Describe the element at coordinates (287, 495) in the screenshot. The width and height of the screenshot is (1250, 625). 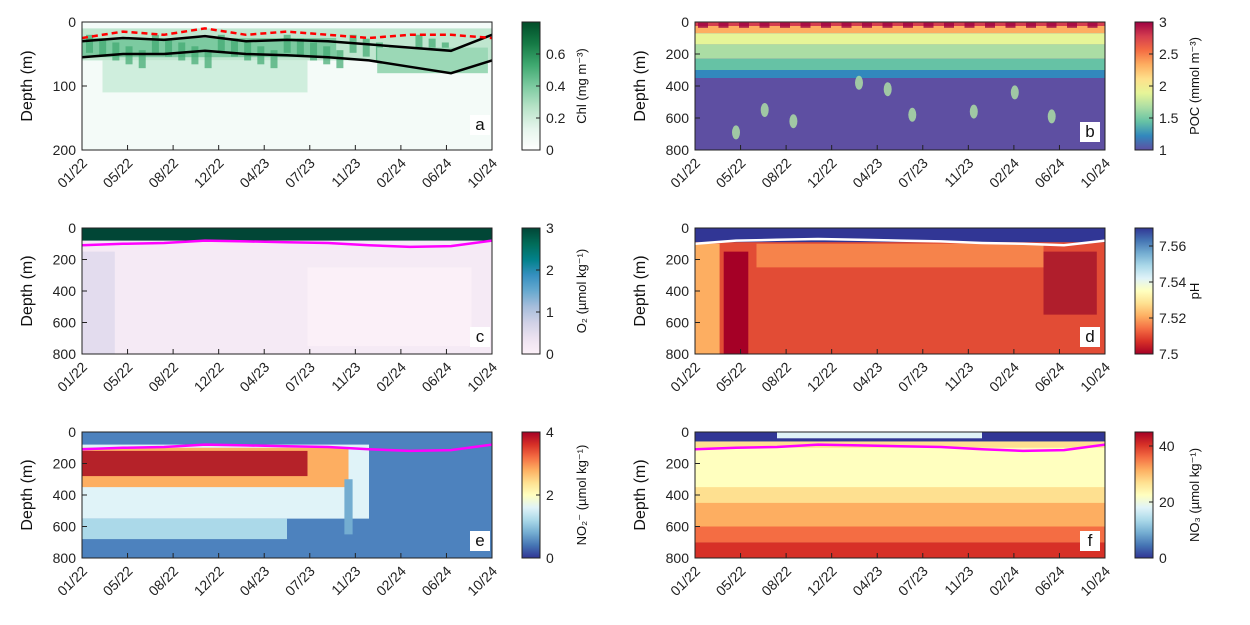
I see `heatmap-field-e` at that location.